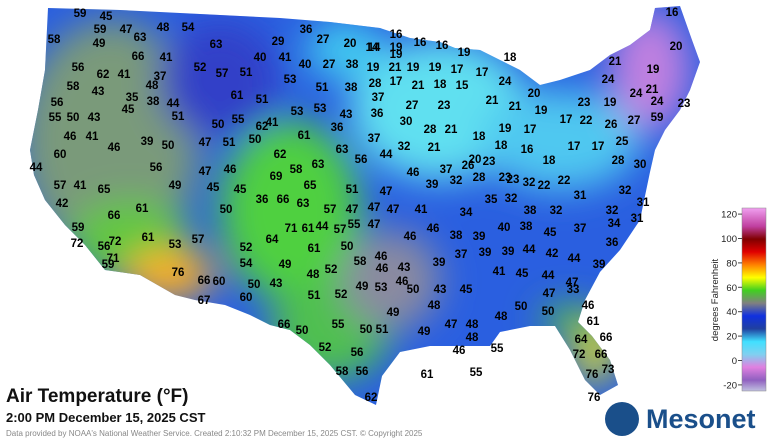 This screenshot has height=440, width=770. I want to click on colorbar-tick-label: 120, so click(729, 215).